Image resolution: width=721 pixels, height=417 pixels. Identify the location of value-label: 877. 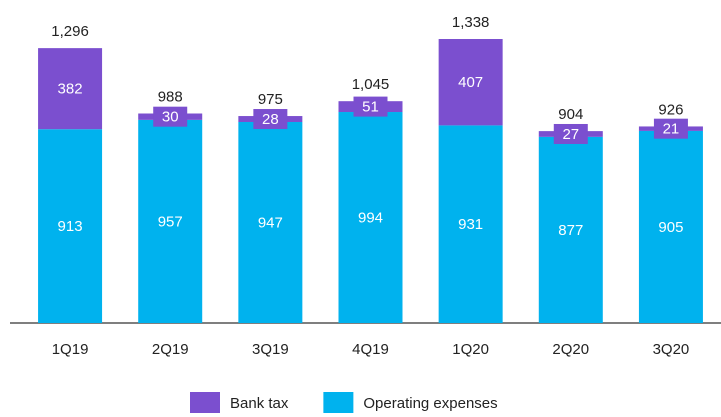
(570, 230).